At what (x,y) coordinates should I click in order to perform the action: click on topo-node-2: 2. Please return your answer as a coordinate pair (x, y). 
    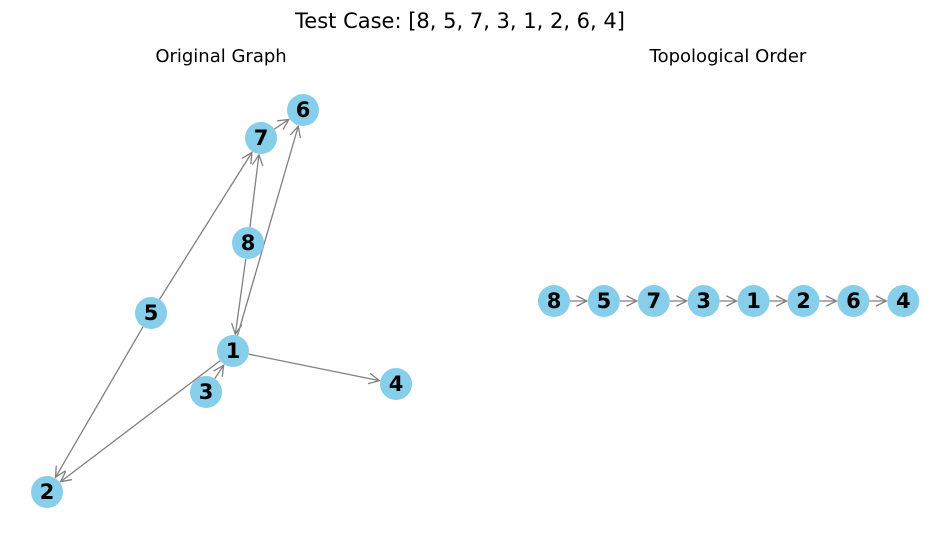
    Looking at the image, I should click on (803, 301).